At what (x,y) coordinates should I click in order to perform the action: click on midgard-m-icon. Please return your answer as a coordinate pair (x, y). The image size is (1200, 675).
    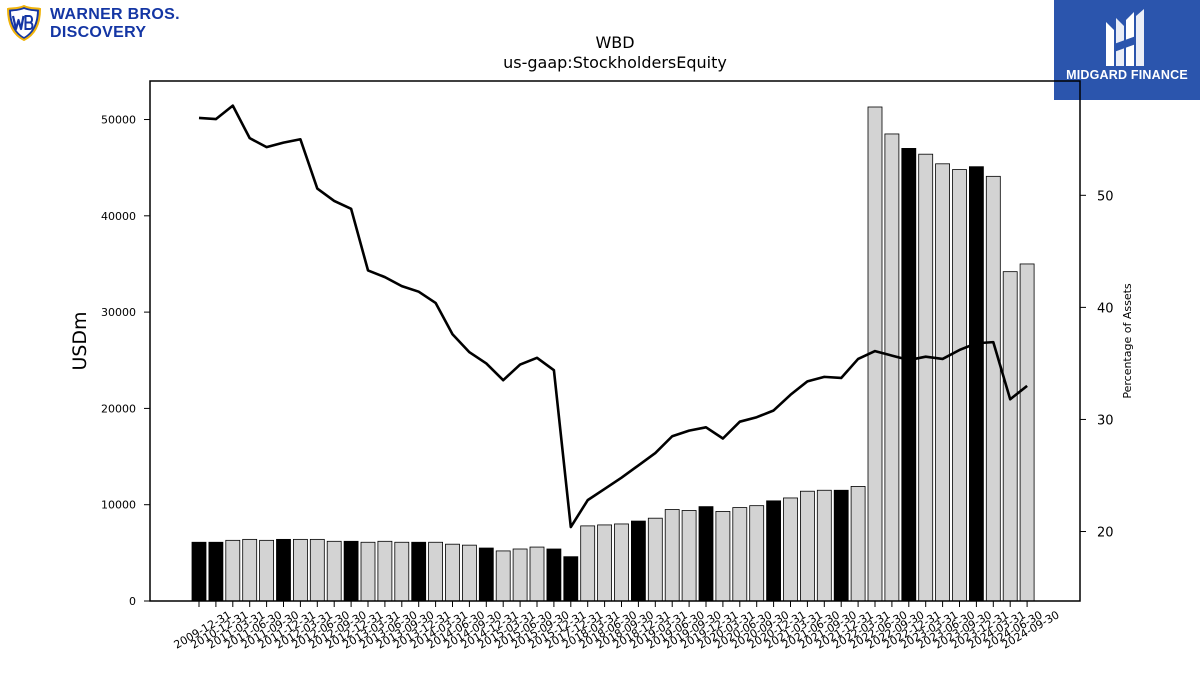
    Looking at the image, I should click on (1125, 37).